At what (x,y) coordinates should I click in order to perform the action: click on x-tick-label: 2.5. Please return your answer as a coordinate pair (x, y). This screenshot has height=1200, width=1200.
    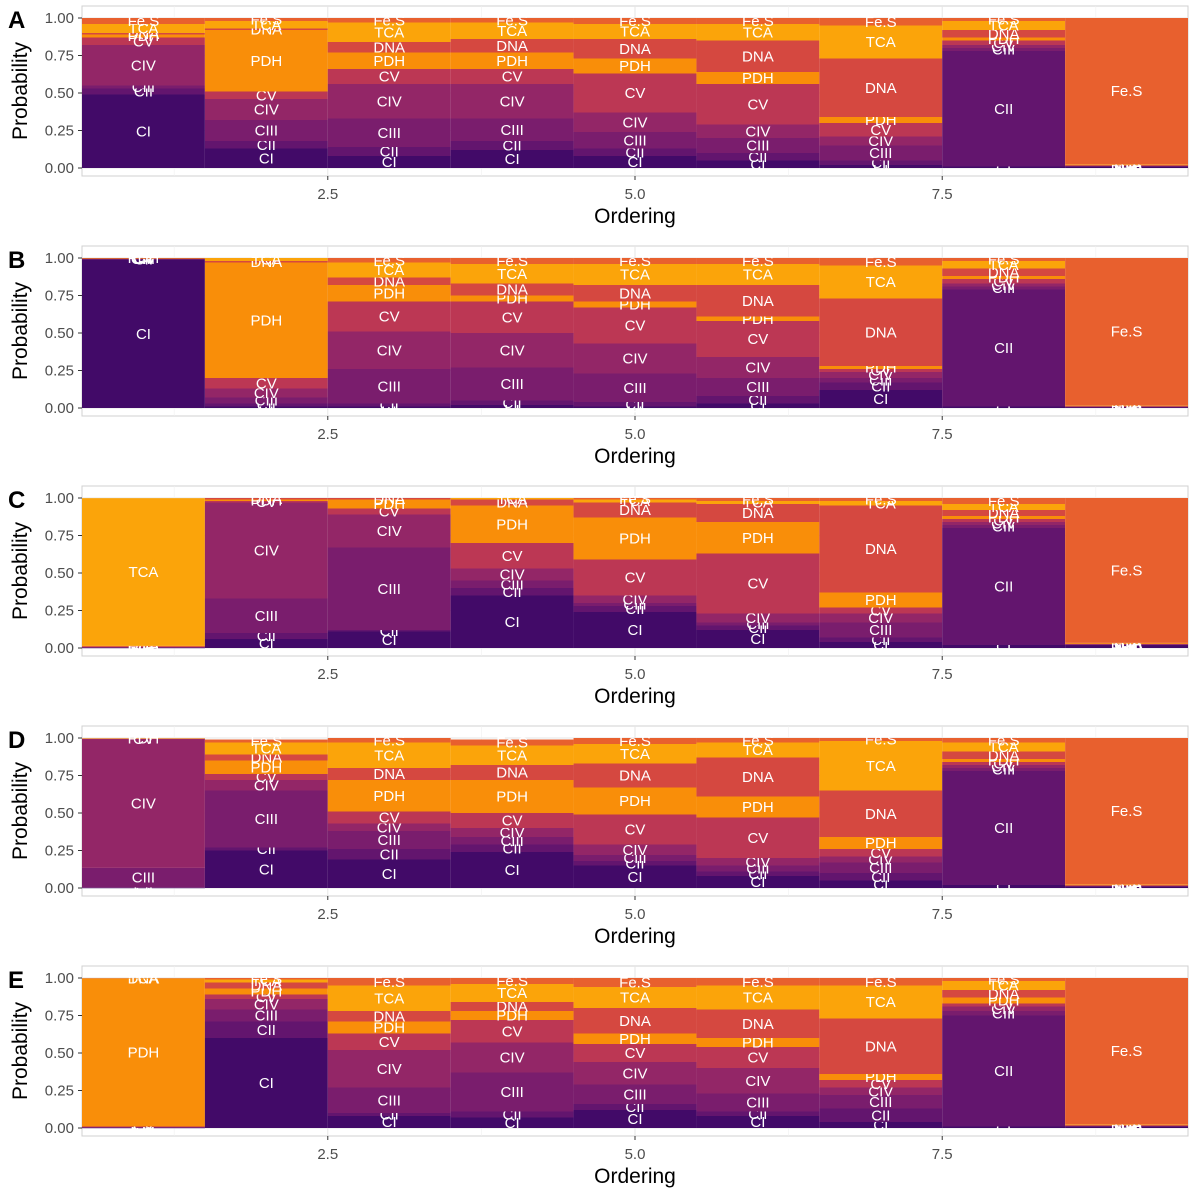
    Looking at the image, I should click on (327, 1154).